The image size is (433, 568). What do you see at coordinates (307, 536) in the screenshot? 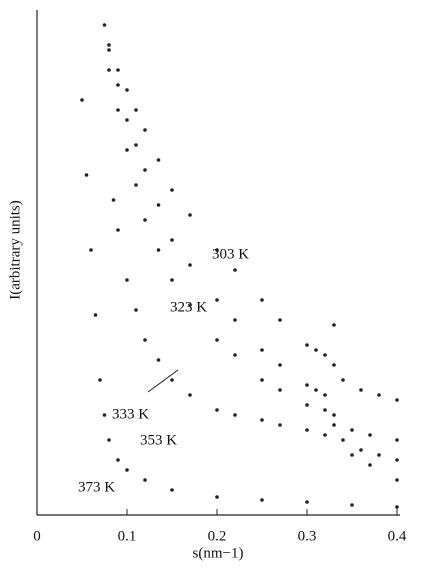
I see `x-tick-label: 0.3` at bounding box center [307, 536].